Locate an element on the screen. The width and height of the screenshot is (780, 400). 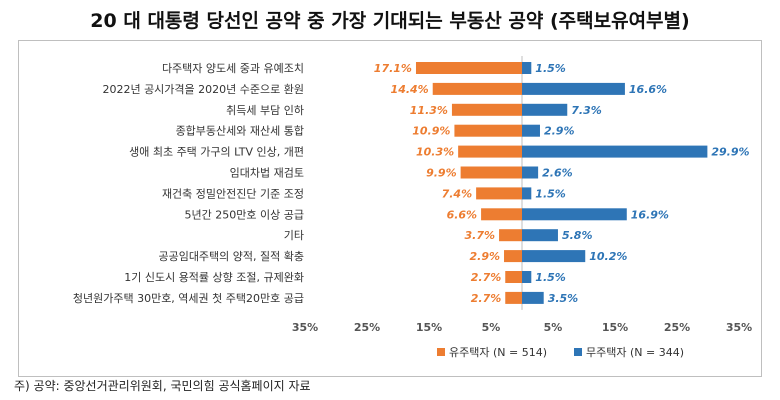
data-label-owner: 11.3% is located at coordinates (429, 110).